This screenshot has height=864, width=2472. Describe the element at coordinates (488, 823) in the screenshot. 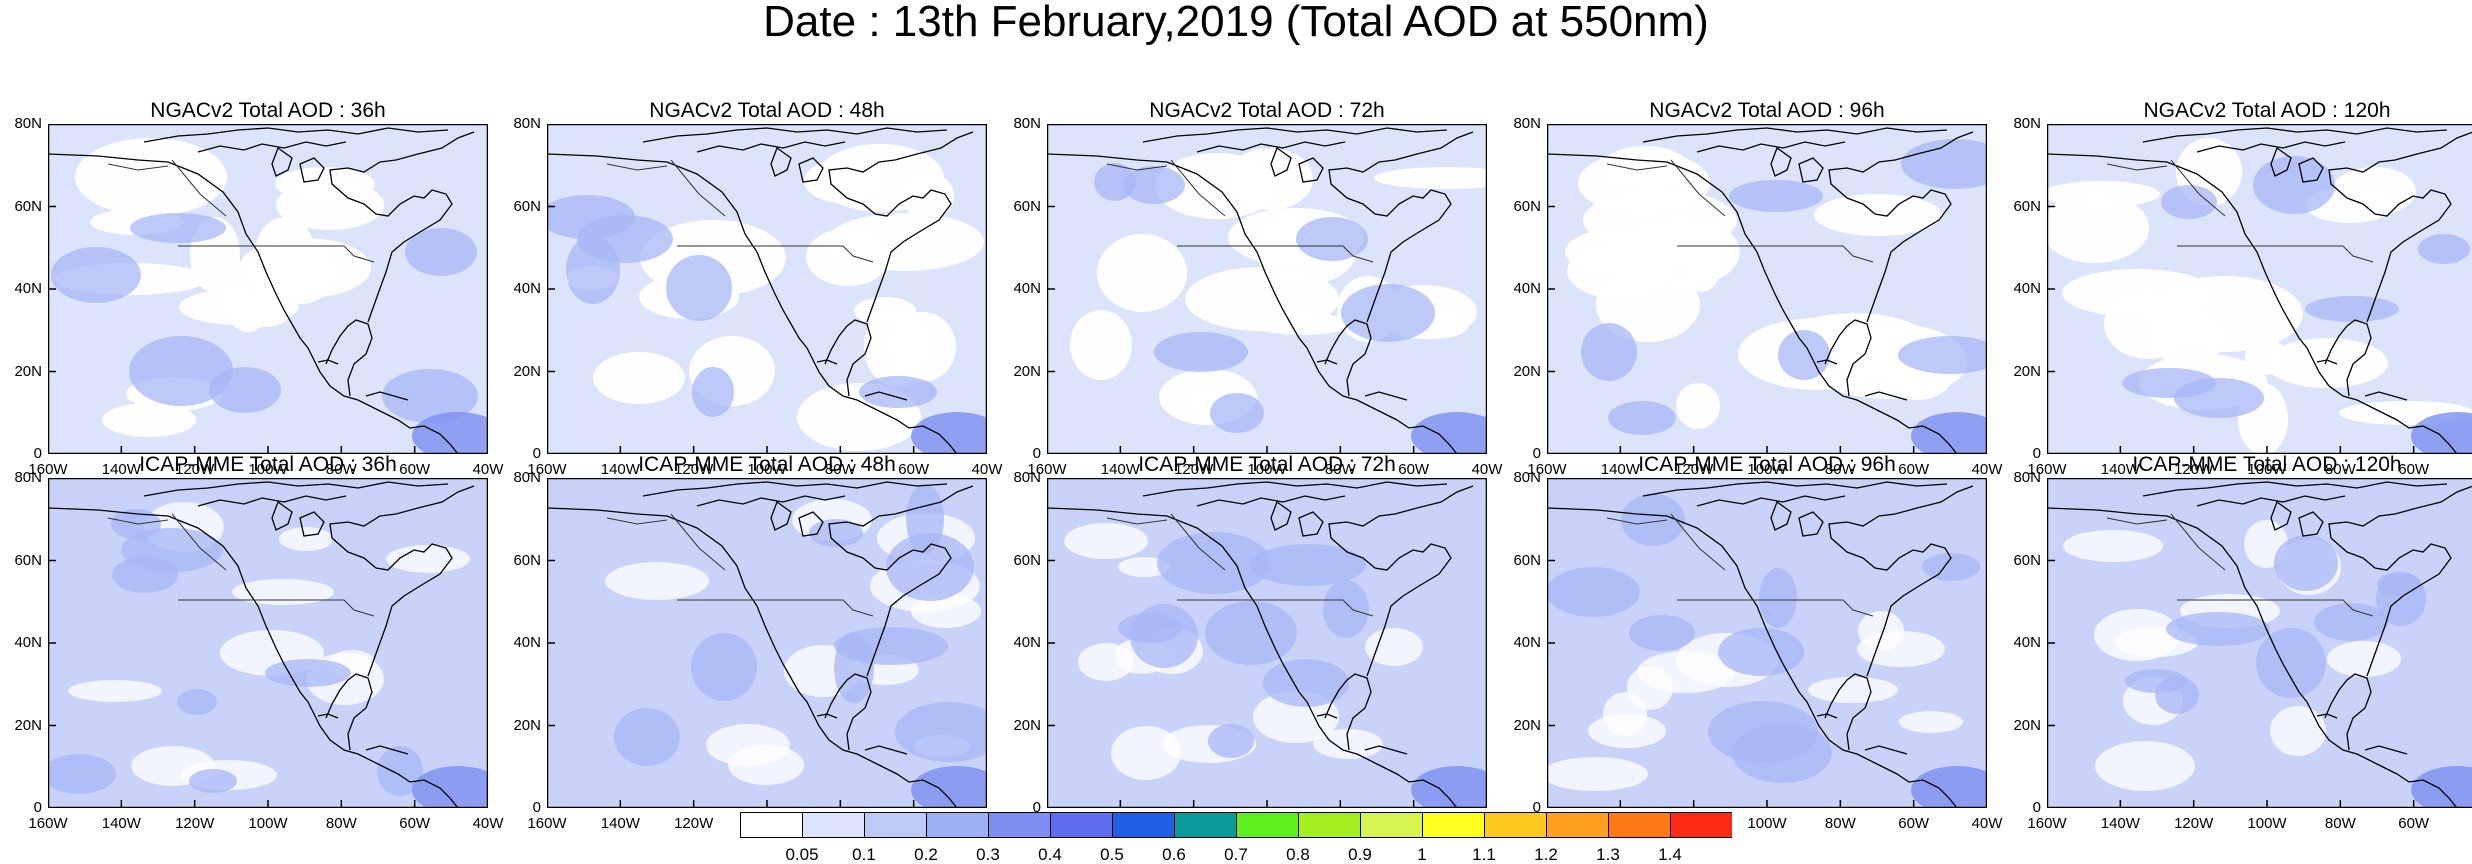

I see `lon-tick-label: 40W` at that location.